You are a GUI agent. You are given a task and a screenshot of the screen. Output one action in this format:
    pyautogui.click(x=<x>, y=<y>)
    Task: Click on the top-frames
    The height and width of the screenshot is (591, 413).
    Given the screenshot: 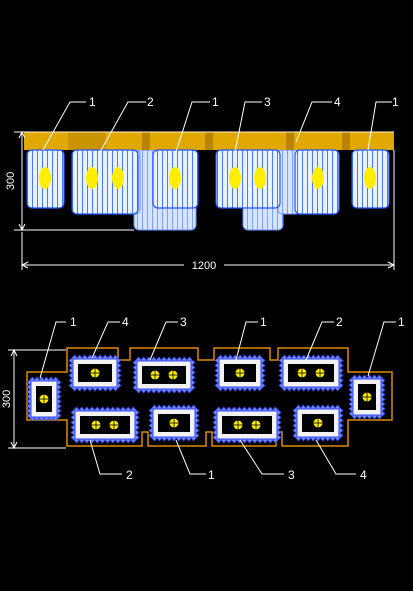 What is the action you would take?
    pyautogui.click(x=206, y=399)
    